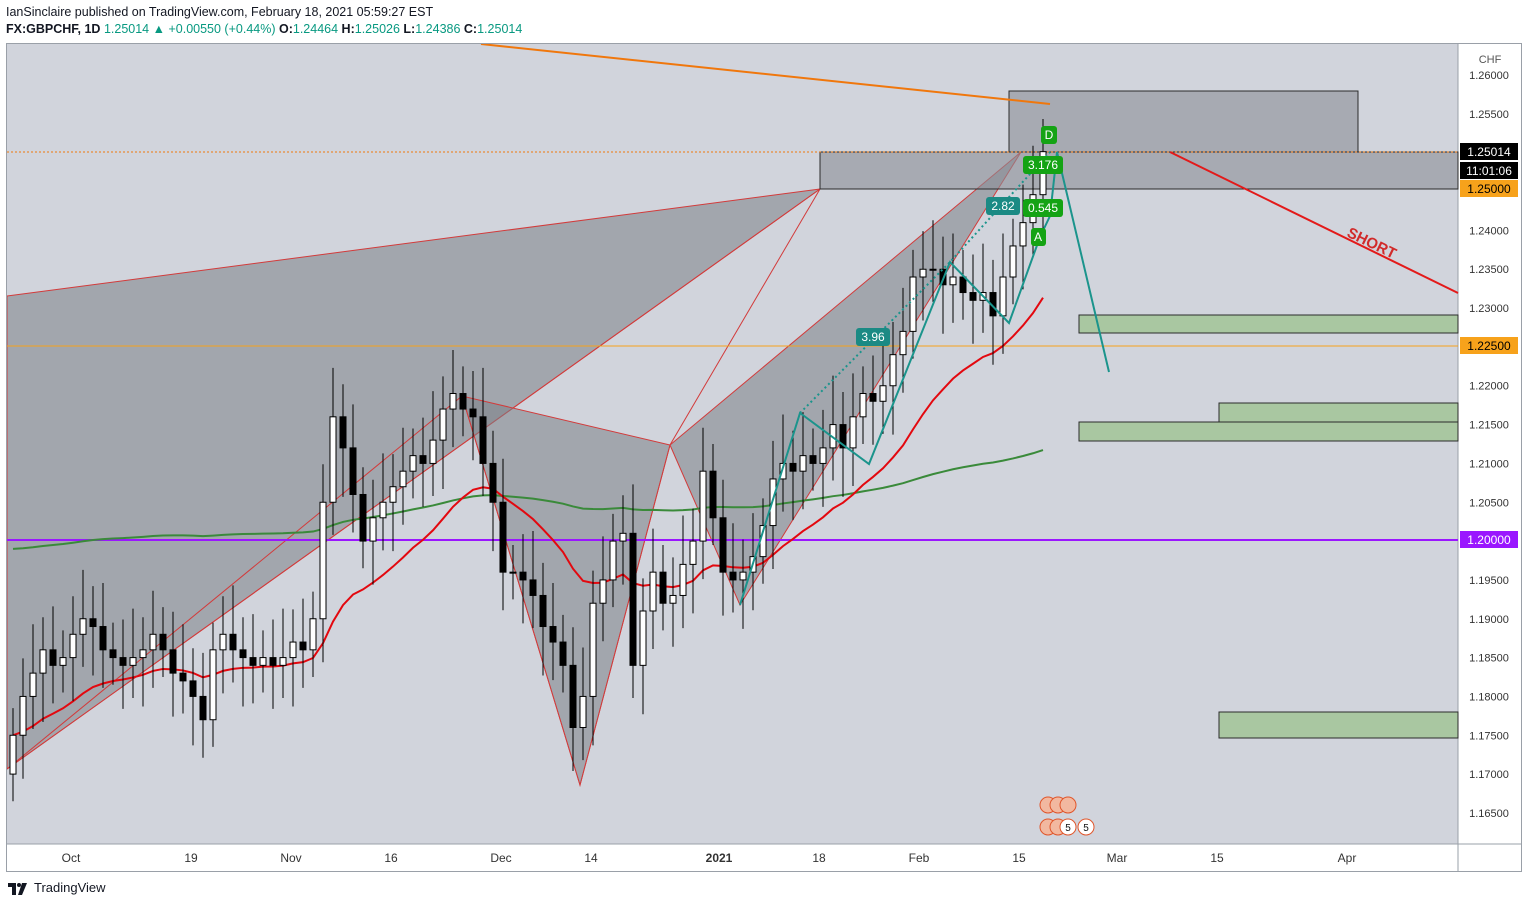 The image size is (1528, 909). I want to click on time-tick-label: Apr, so click(1347, 858).